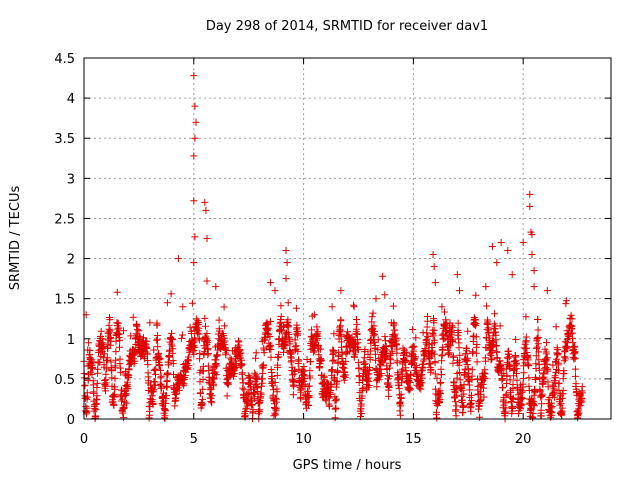 The image size is (640, 480). I want to click on y-tick-label: 4, so click(71, 99).